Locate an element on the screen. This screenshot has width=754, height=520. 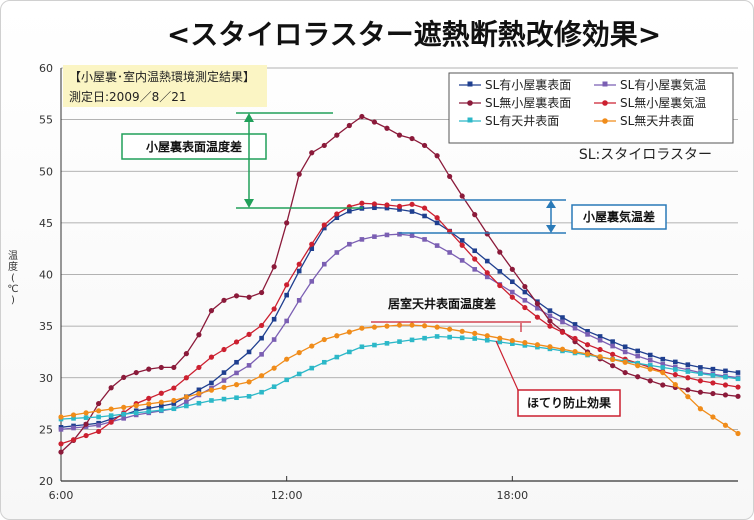
y-axis-label-char: ( is located at coordinates (13, 278).